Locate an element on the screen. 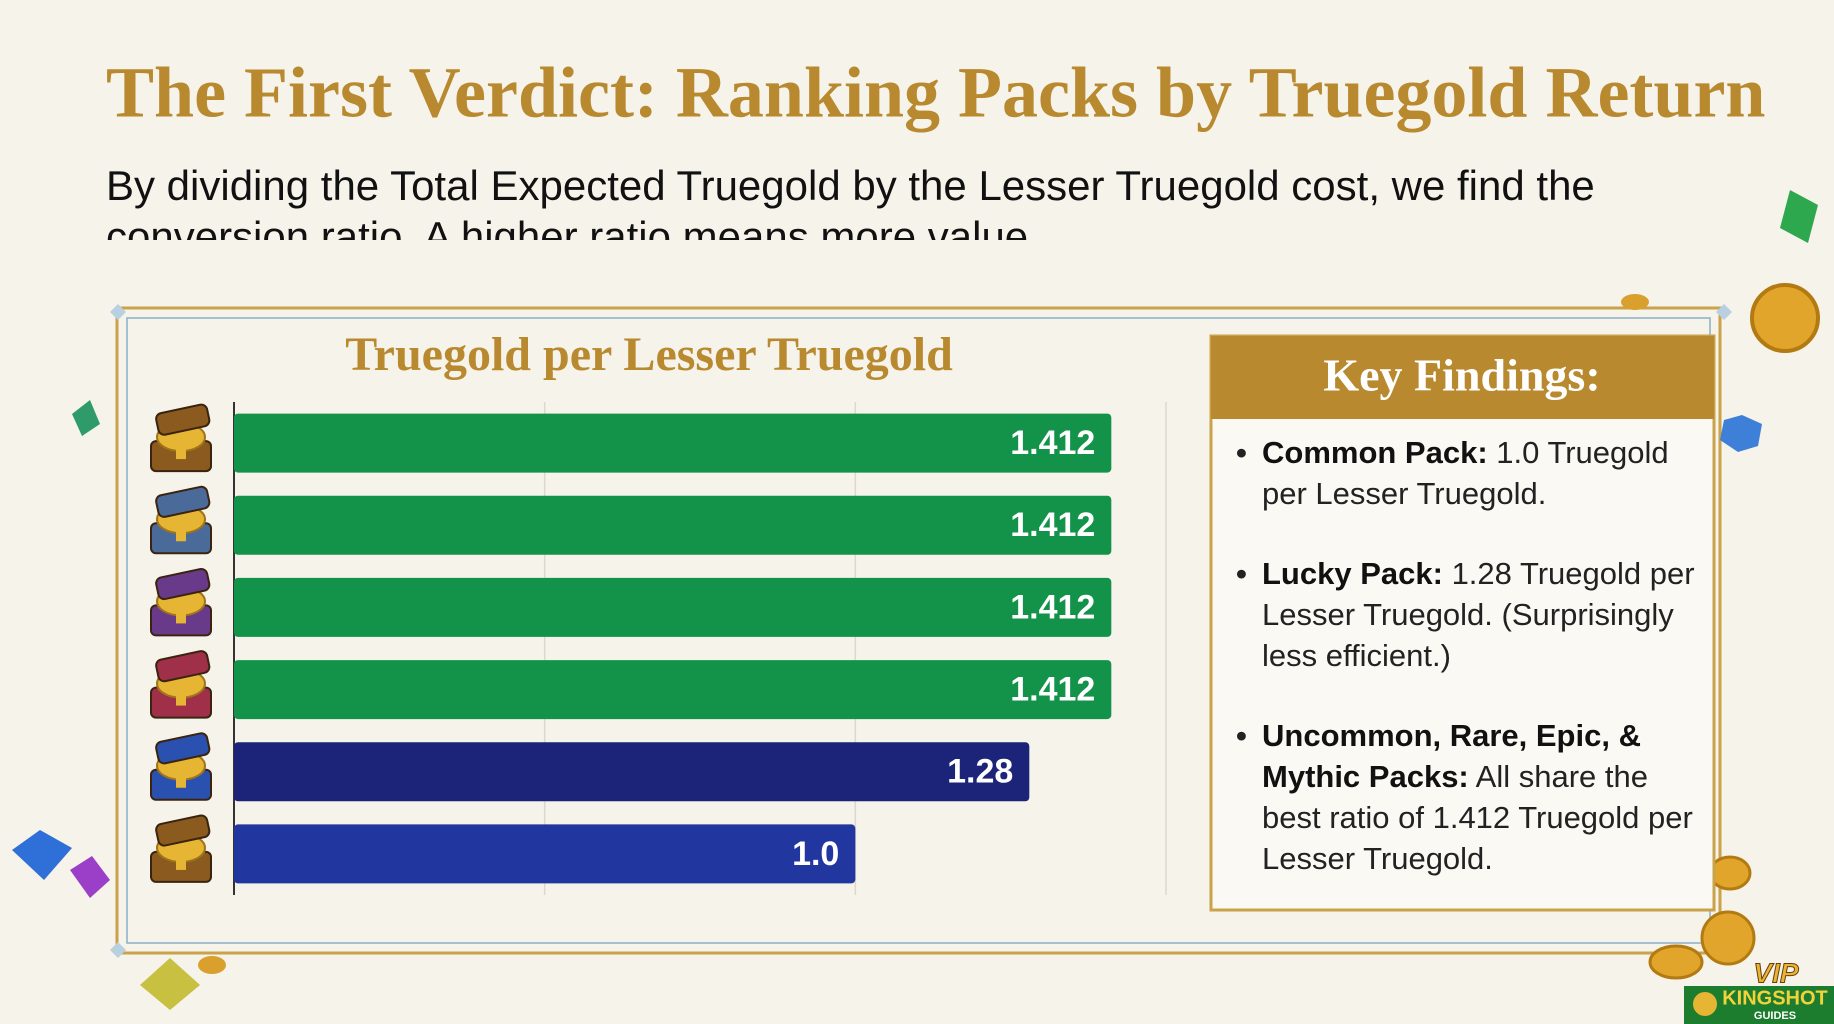 Image resolution: width=1834 pixels, height=1024 pixels. chart-title: Truegold per Lesser Truegold is located at coordinates (649, 354).